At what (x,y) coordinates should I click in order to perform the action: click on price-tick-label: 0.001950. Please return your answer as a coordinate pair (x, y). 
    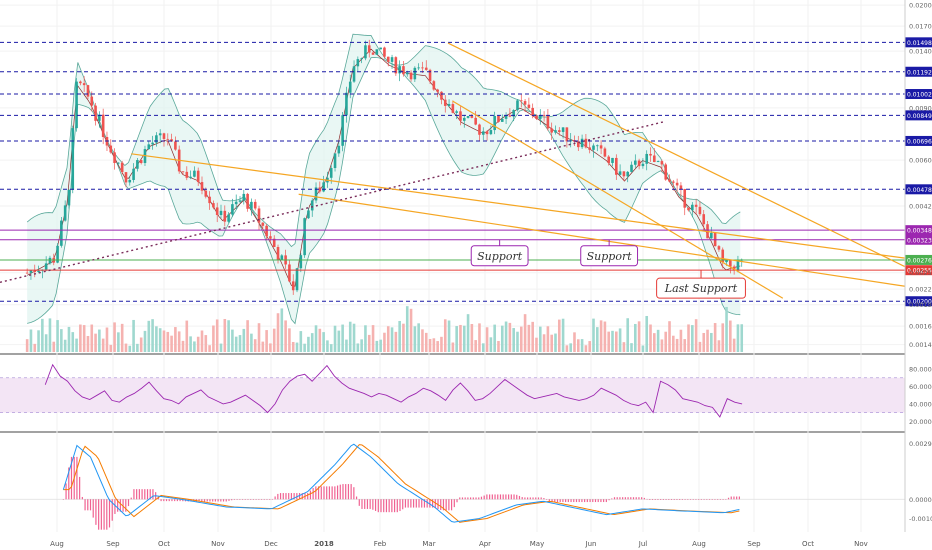
    Looking at the image, I should click on (920, 305).